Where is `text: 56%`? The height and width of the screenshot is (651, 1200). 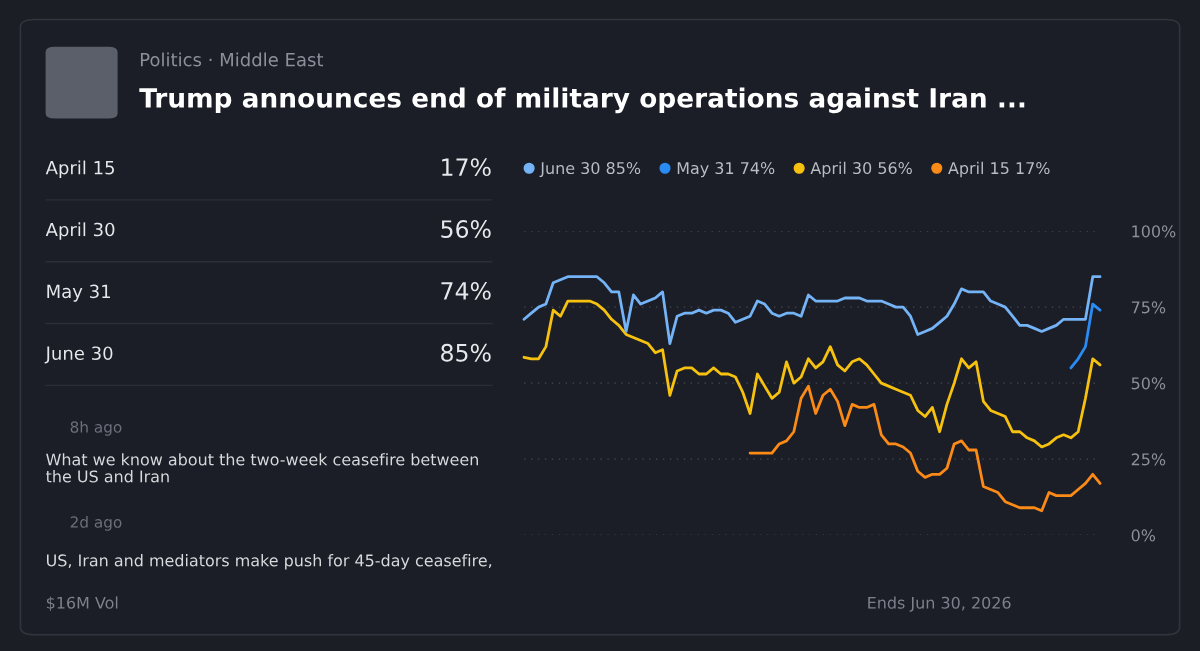 text: 56% is located at coordinates (466, 229).